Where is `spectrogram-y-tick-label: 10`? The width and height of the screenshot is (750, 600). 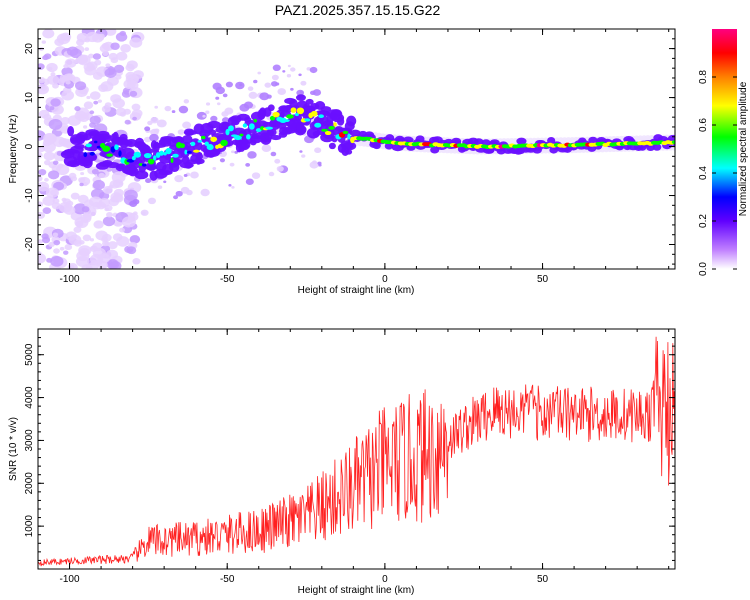 spectrogram-y-tick-label: 10 is located at coordinates (29, 98).